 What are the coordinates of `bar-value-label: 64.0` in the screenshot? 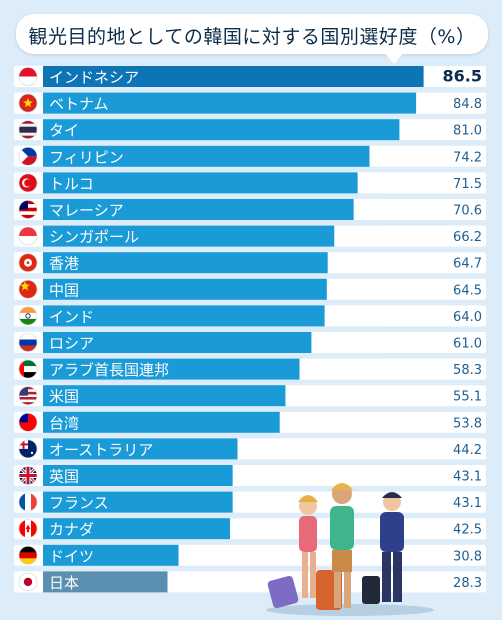 It's located at (467, 317).